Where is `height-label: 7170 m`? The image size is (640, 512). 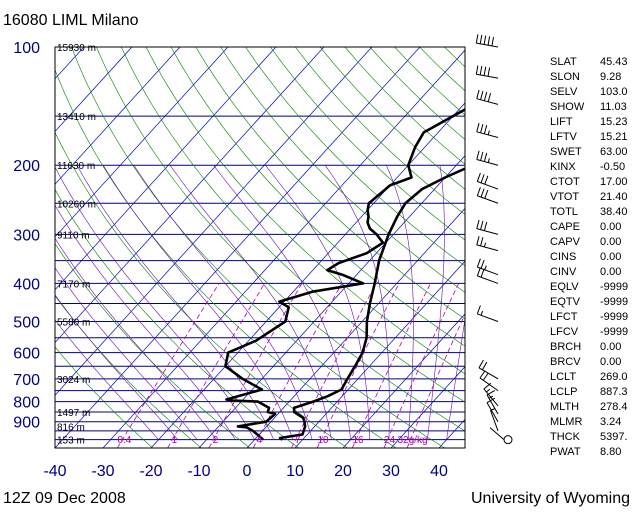 height-label: 7170 m is located at coordinates (73, 284).